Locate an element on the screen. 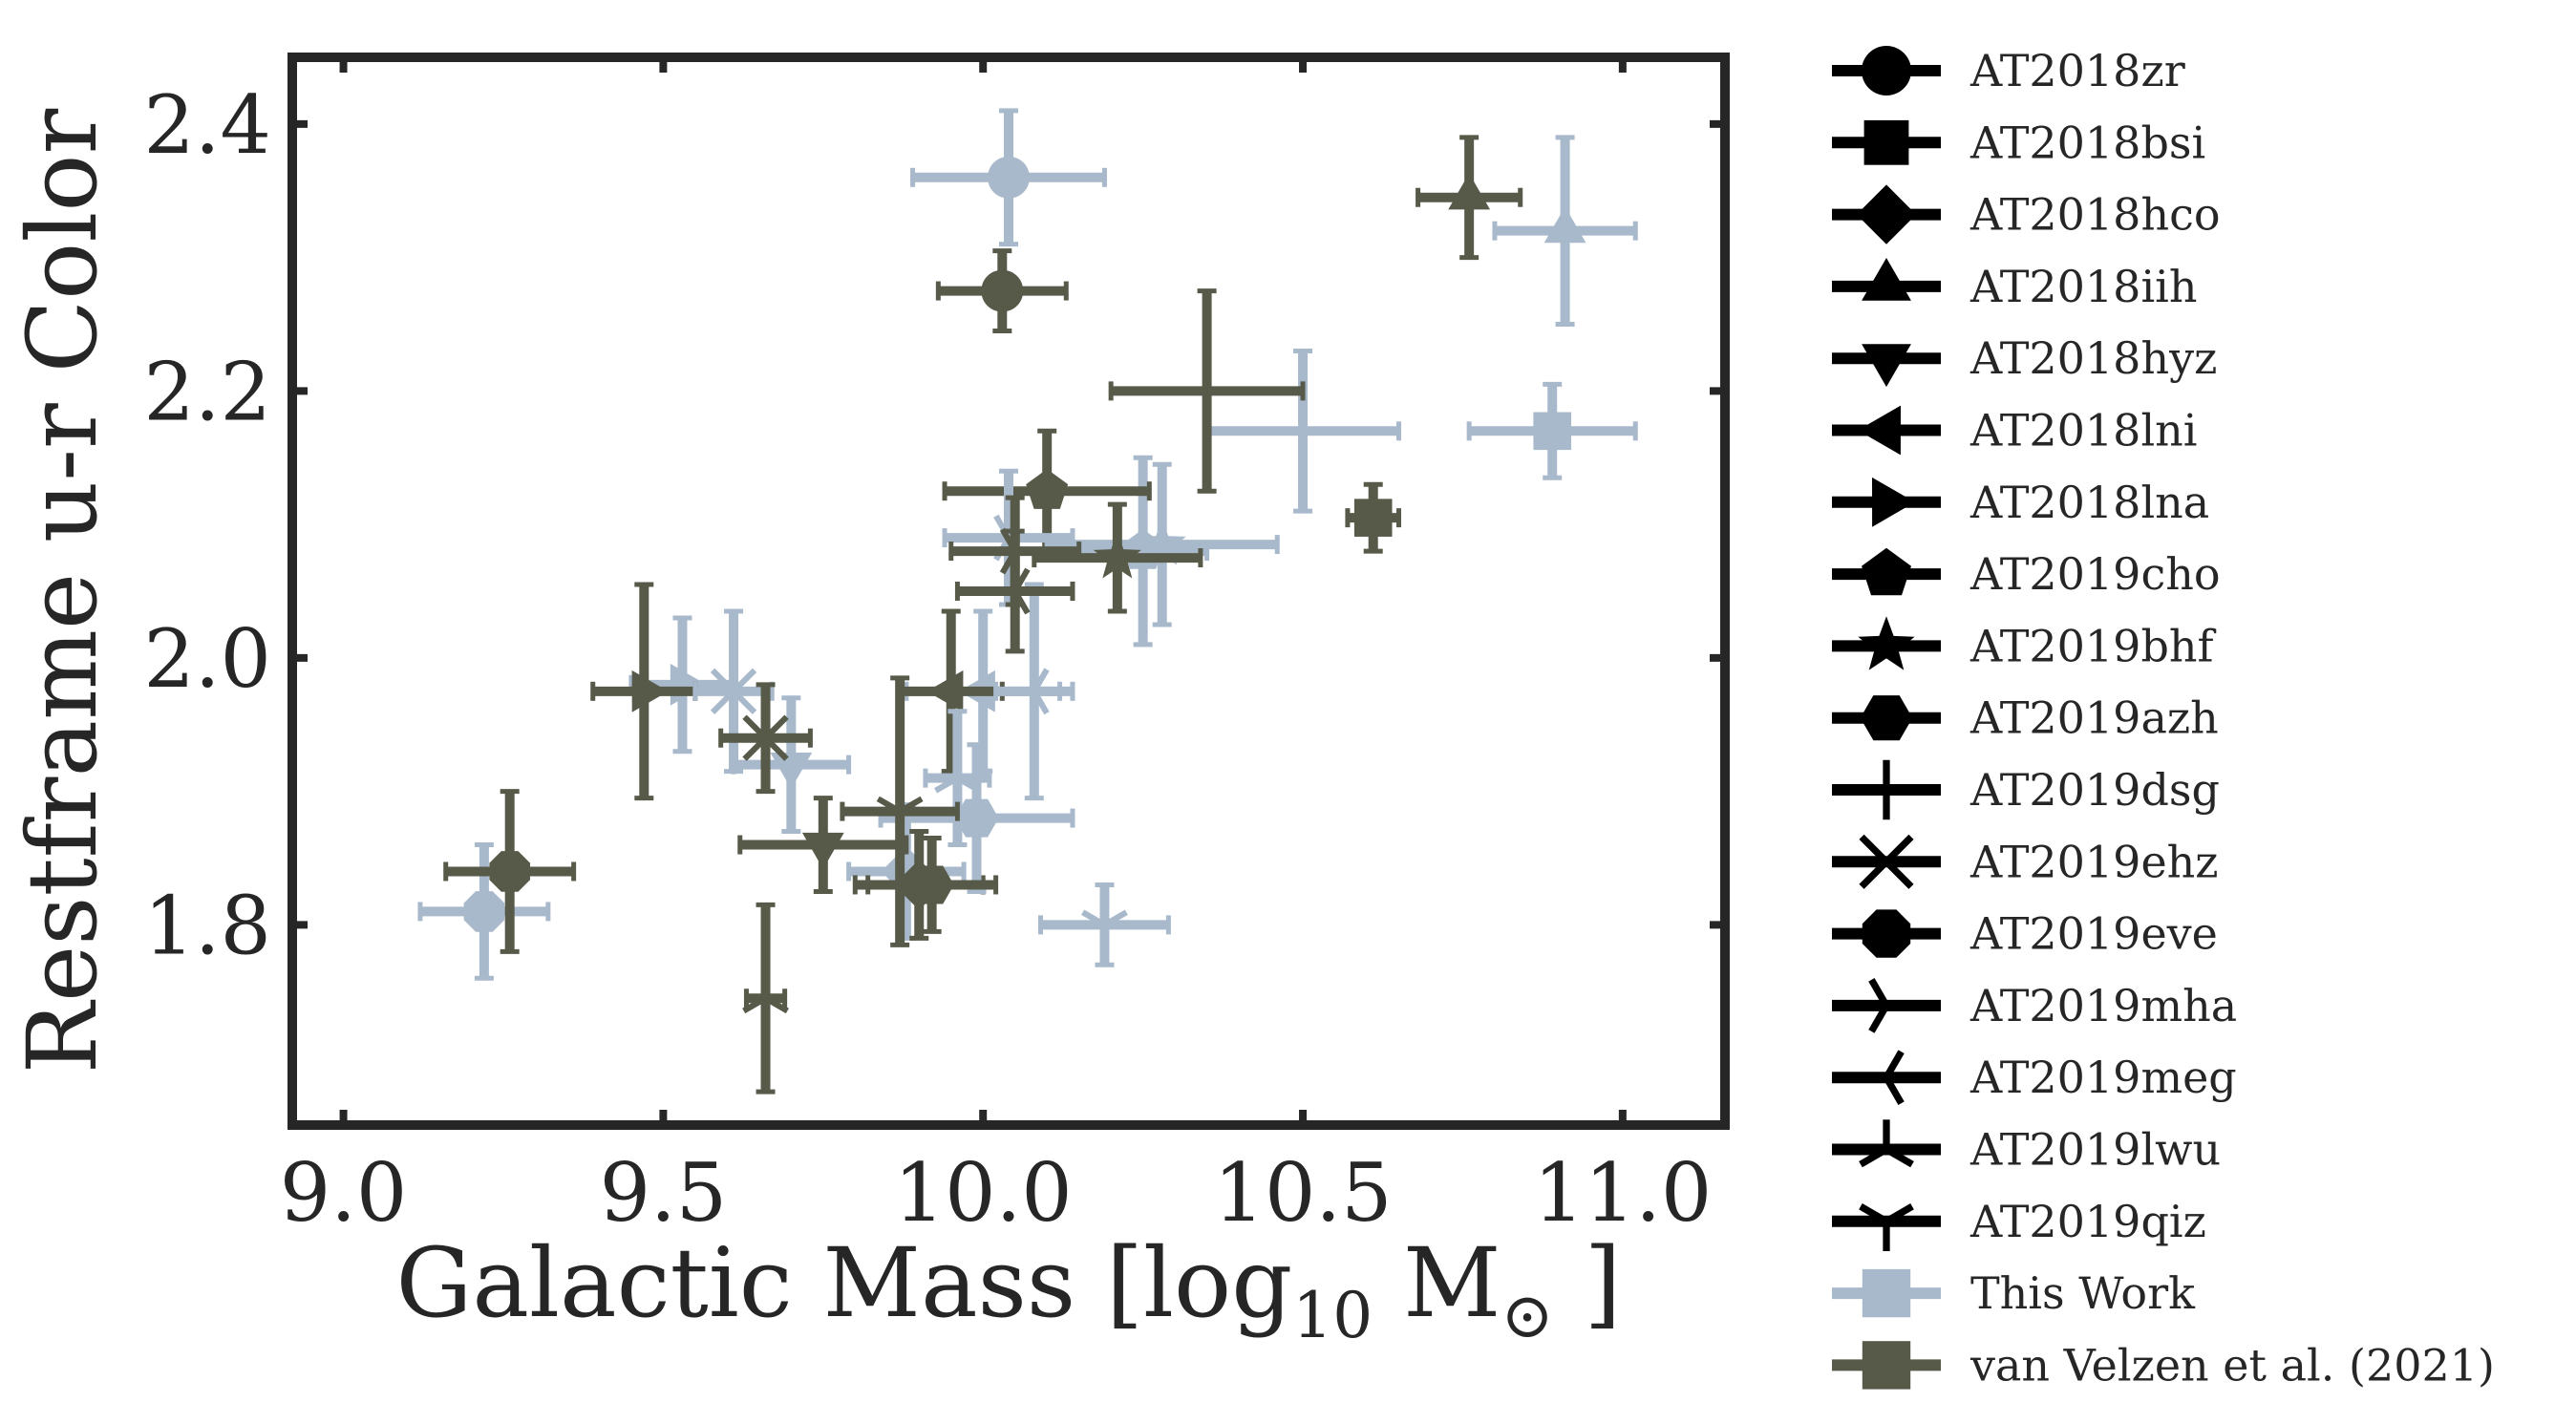  data-point-at2019ehz-van-velzen is located at coordinates (765, 738).